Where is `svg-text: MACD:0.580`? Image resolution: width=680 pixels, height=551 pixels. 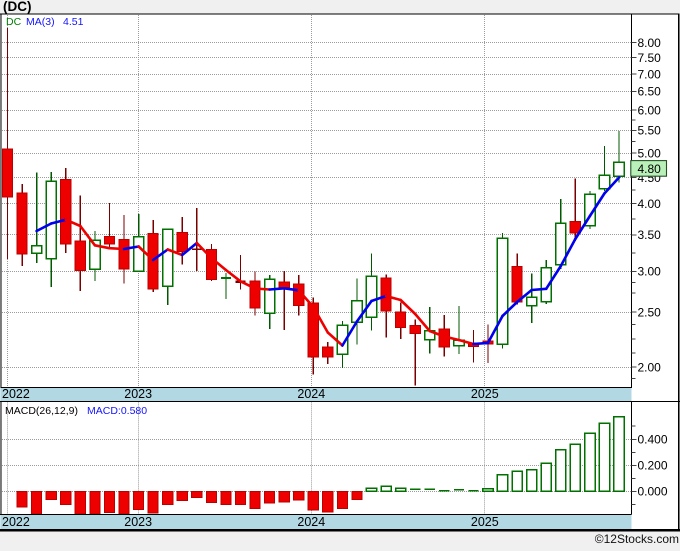
svg-text: MACD:0.580 is located at coordinates (117, 411).